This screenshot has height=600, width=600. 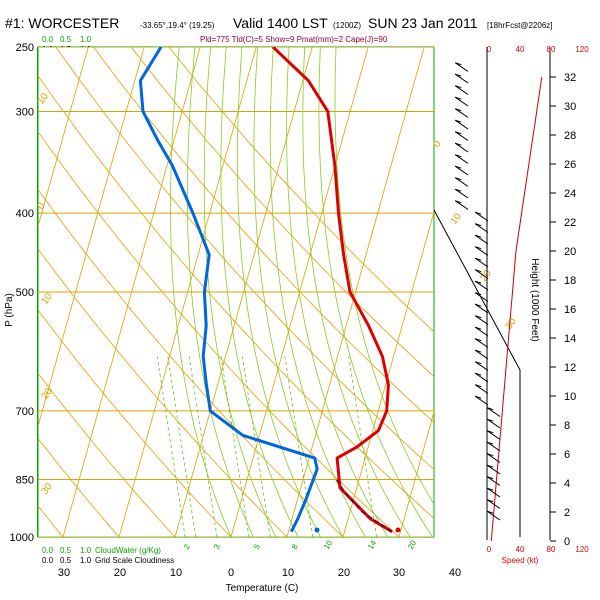 I want to click on cloud-water-tick: 1.0, so click(x=86, y=39).